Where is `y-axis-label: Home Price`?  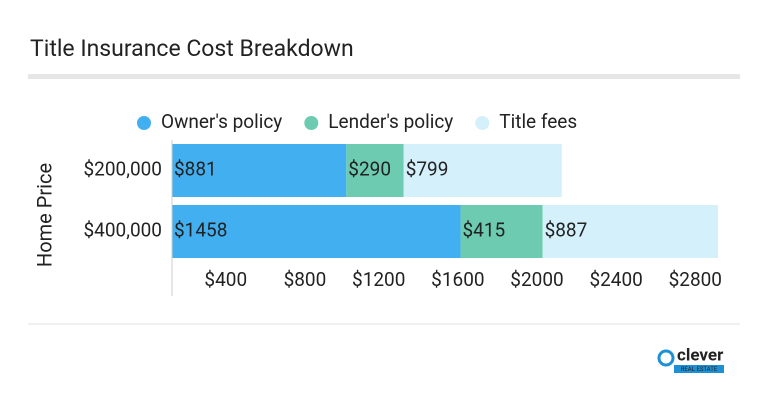
y-axis-label: Home Price is located at coordinates (44, 215).